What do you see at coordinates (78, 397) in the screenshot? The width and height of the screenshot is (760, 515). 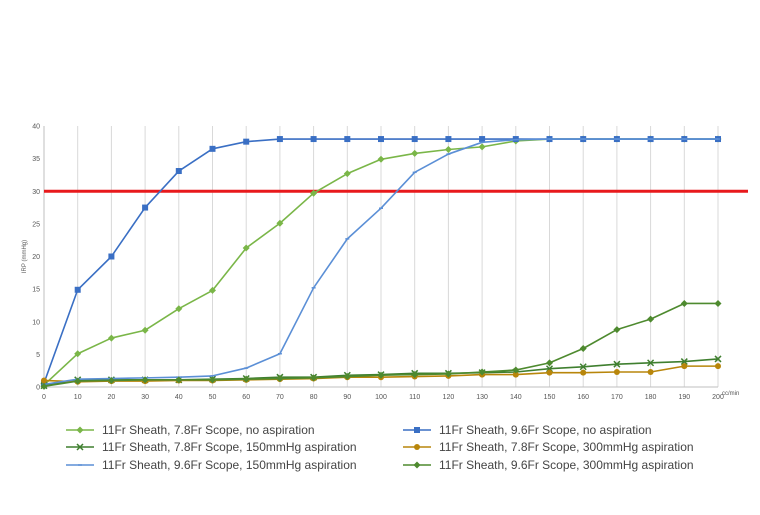 I see `x-tick-label: 10` at bounding box center [78, 397].